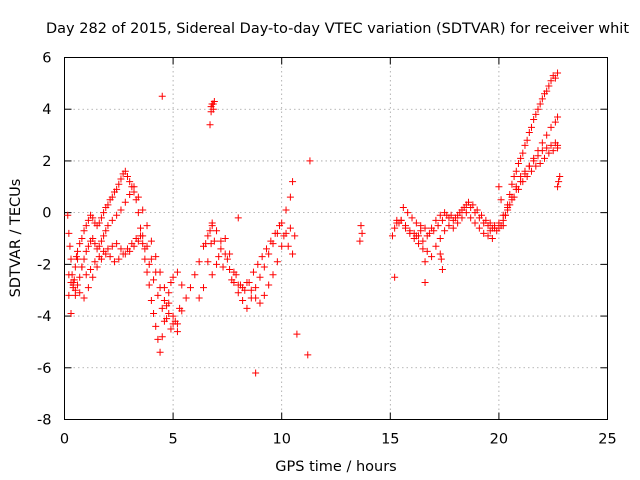 The image size is (640, 480). Describe the element at coordinates (44, 369) in the screenshot. I see `y-tick-label: -6` at that location.